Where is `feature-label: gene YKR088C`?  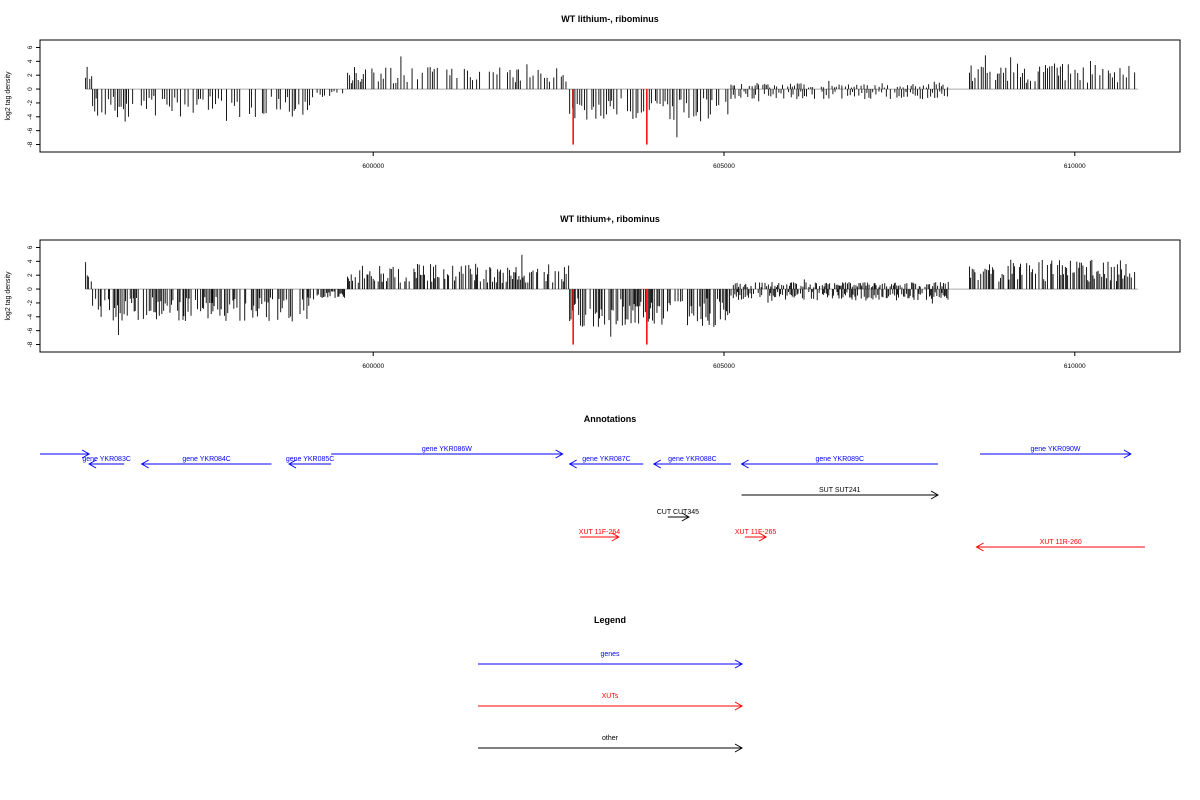 feature-label: gene YKR088C is located at coordinates (692, 459).